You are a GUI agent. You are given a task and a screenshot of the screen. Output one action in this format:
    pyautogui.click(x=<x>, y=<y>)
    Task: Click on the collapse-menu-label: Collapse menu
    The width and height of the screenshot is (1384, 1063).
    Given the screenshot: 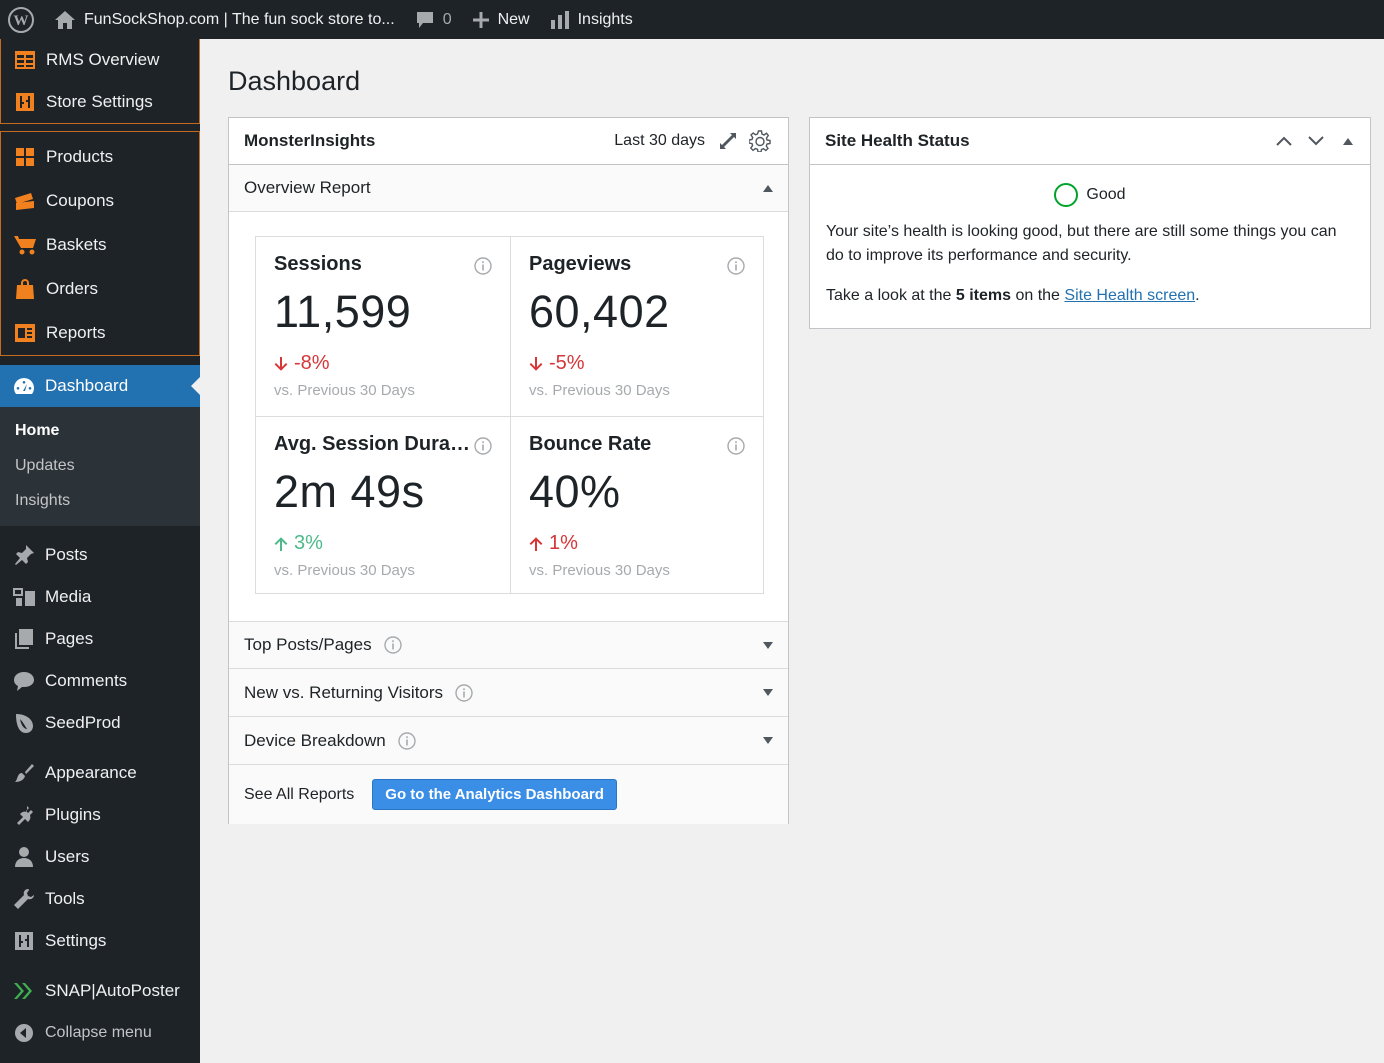 What is the action you would take?
    pyautogui.click(x=98, y=1032)
    